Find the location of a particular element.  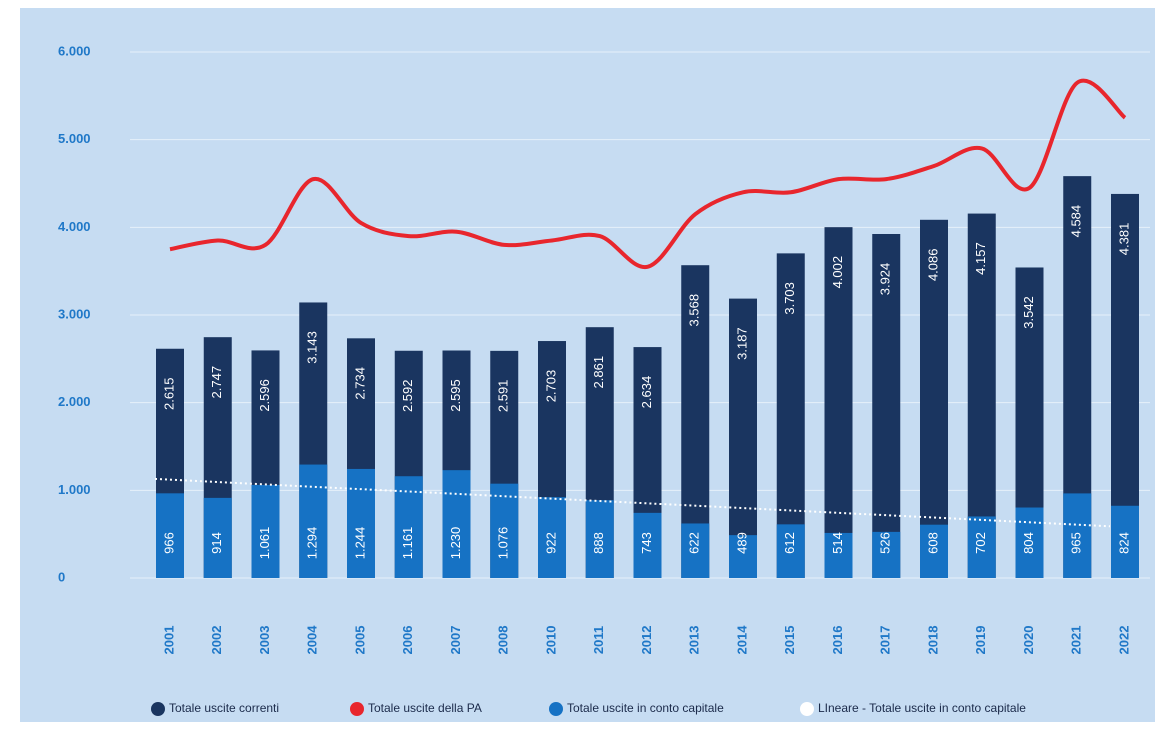

legend-label: Totale uscite della PA is located at coordinates (425, 708).